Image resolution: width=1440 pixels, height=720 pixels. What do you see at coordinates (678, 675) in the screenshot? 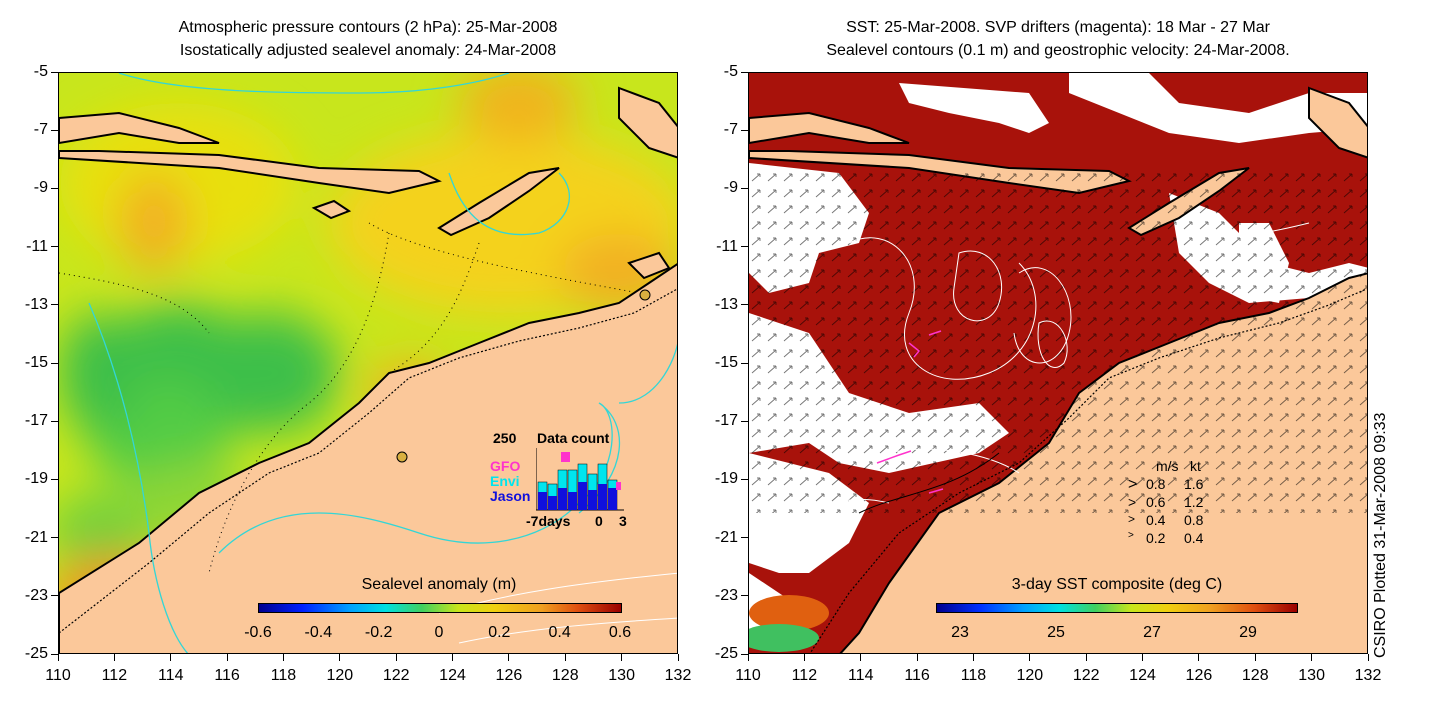
I see `left-x-tick-label: 132` at bounding box center [678, 675].